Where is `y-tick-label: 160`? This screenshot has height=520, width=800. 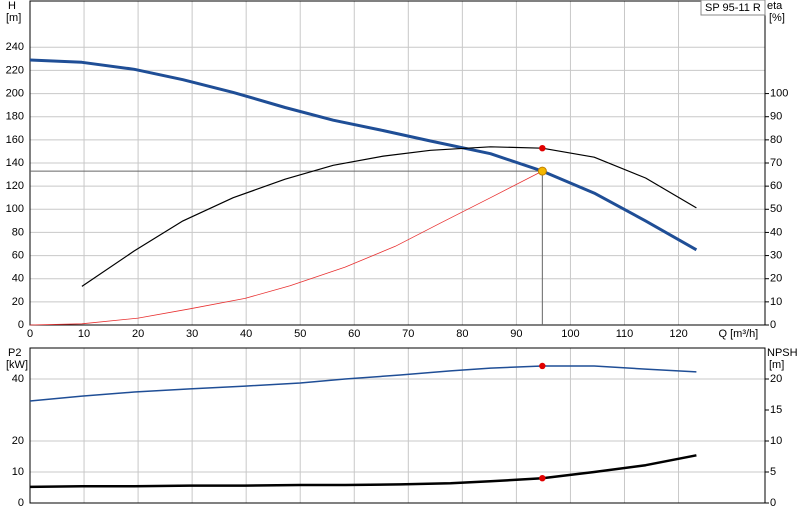 y-tick-label: 160 is located at coordinates (15, 140).